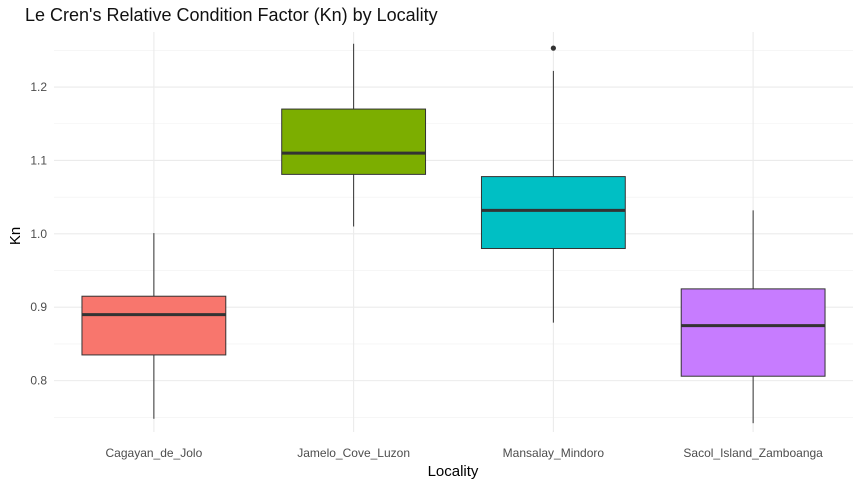 This screenshot has height=487, width=862. Describe the element at coordinates (453, 471) in the screenshot. I see `x-axis-title: Locality` at that location.